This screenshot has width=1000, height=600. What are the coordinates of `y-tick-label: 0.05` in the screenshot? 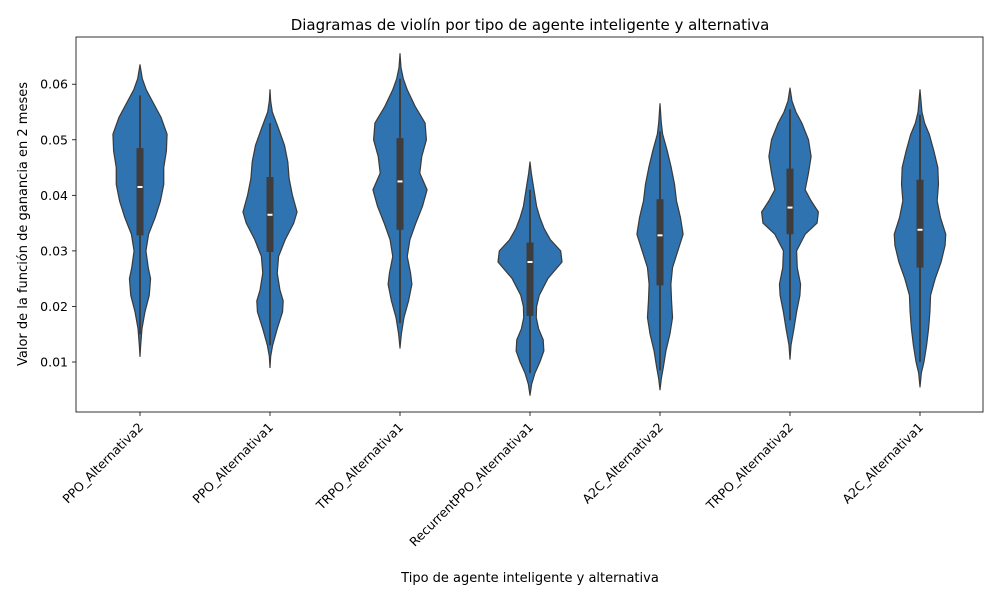 It's located at (54, 139).